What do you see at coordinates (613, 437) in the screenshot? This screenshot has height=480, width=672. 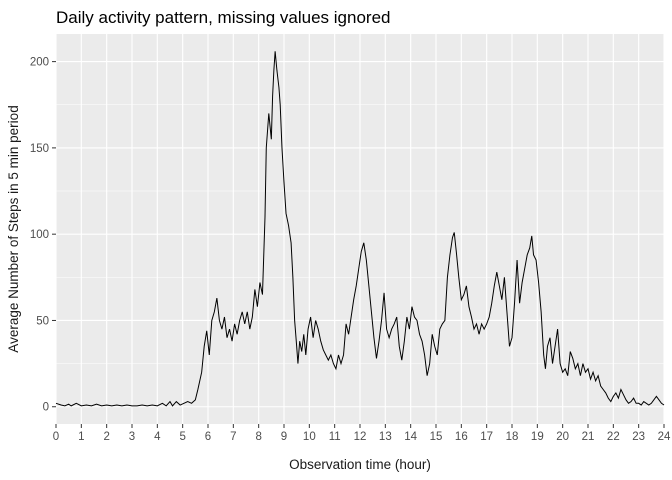 I see `x-tick-label: 22` at bounding box center [613, 437].